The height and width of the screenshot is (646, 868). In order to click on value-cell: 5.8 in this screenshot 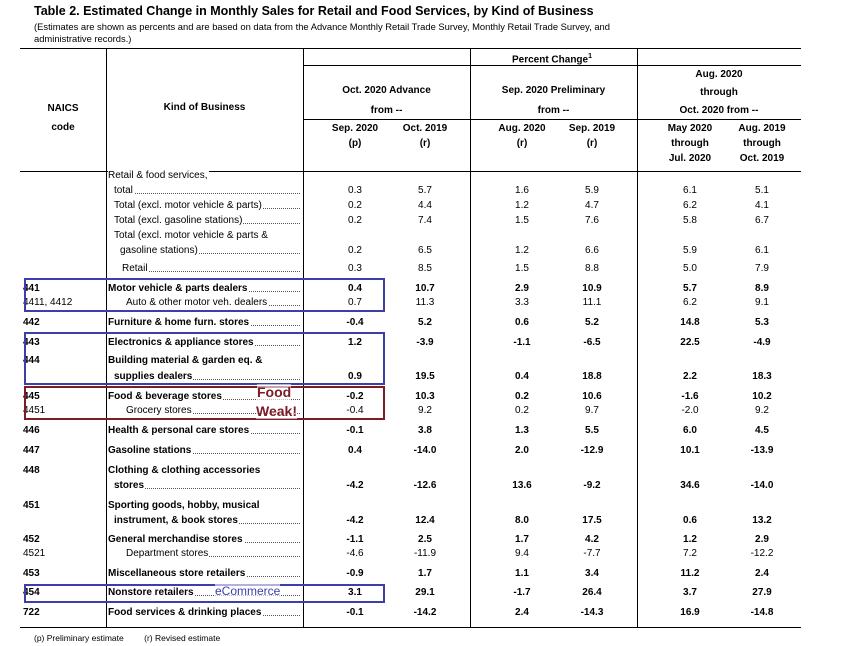, I will do `click(690, 220)`.